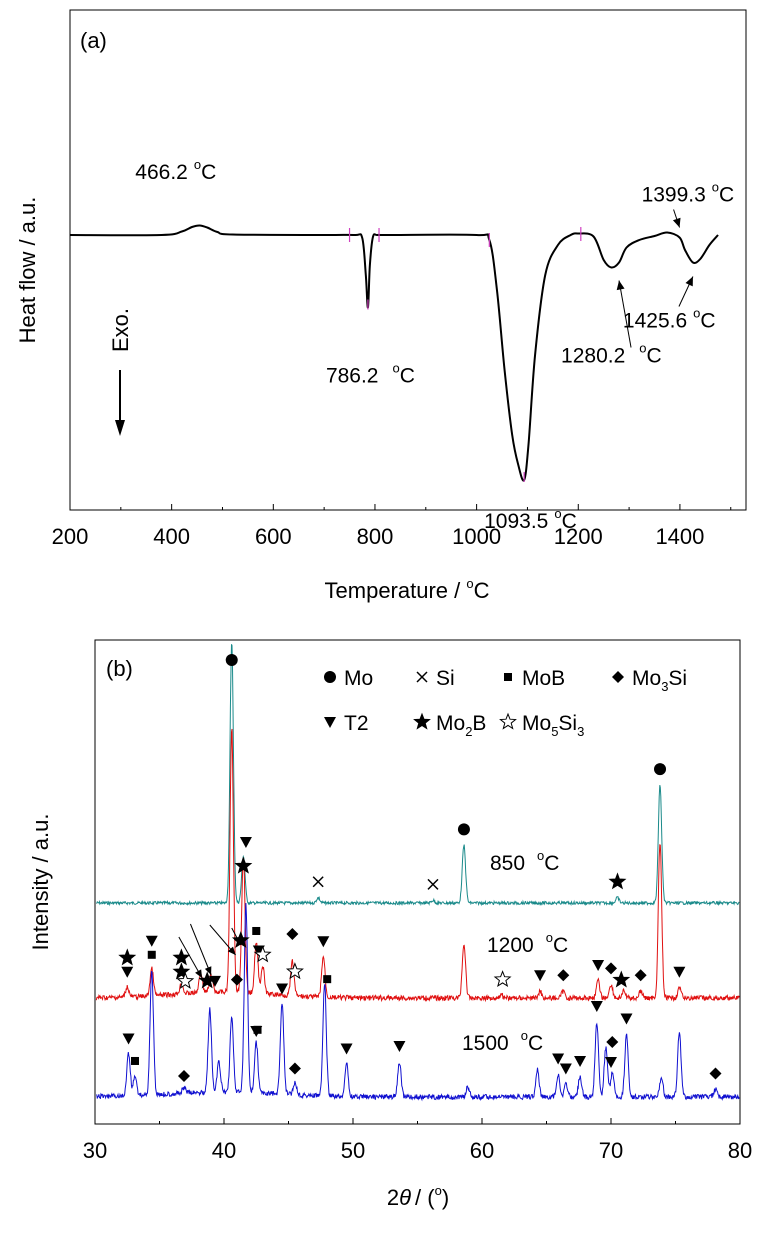 This screenshot has width=768, height=1238. I want to click on legend: Mo Si MoB Mo3Si T2 Mo2B Mo5Si3, so click(505, 703).